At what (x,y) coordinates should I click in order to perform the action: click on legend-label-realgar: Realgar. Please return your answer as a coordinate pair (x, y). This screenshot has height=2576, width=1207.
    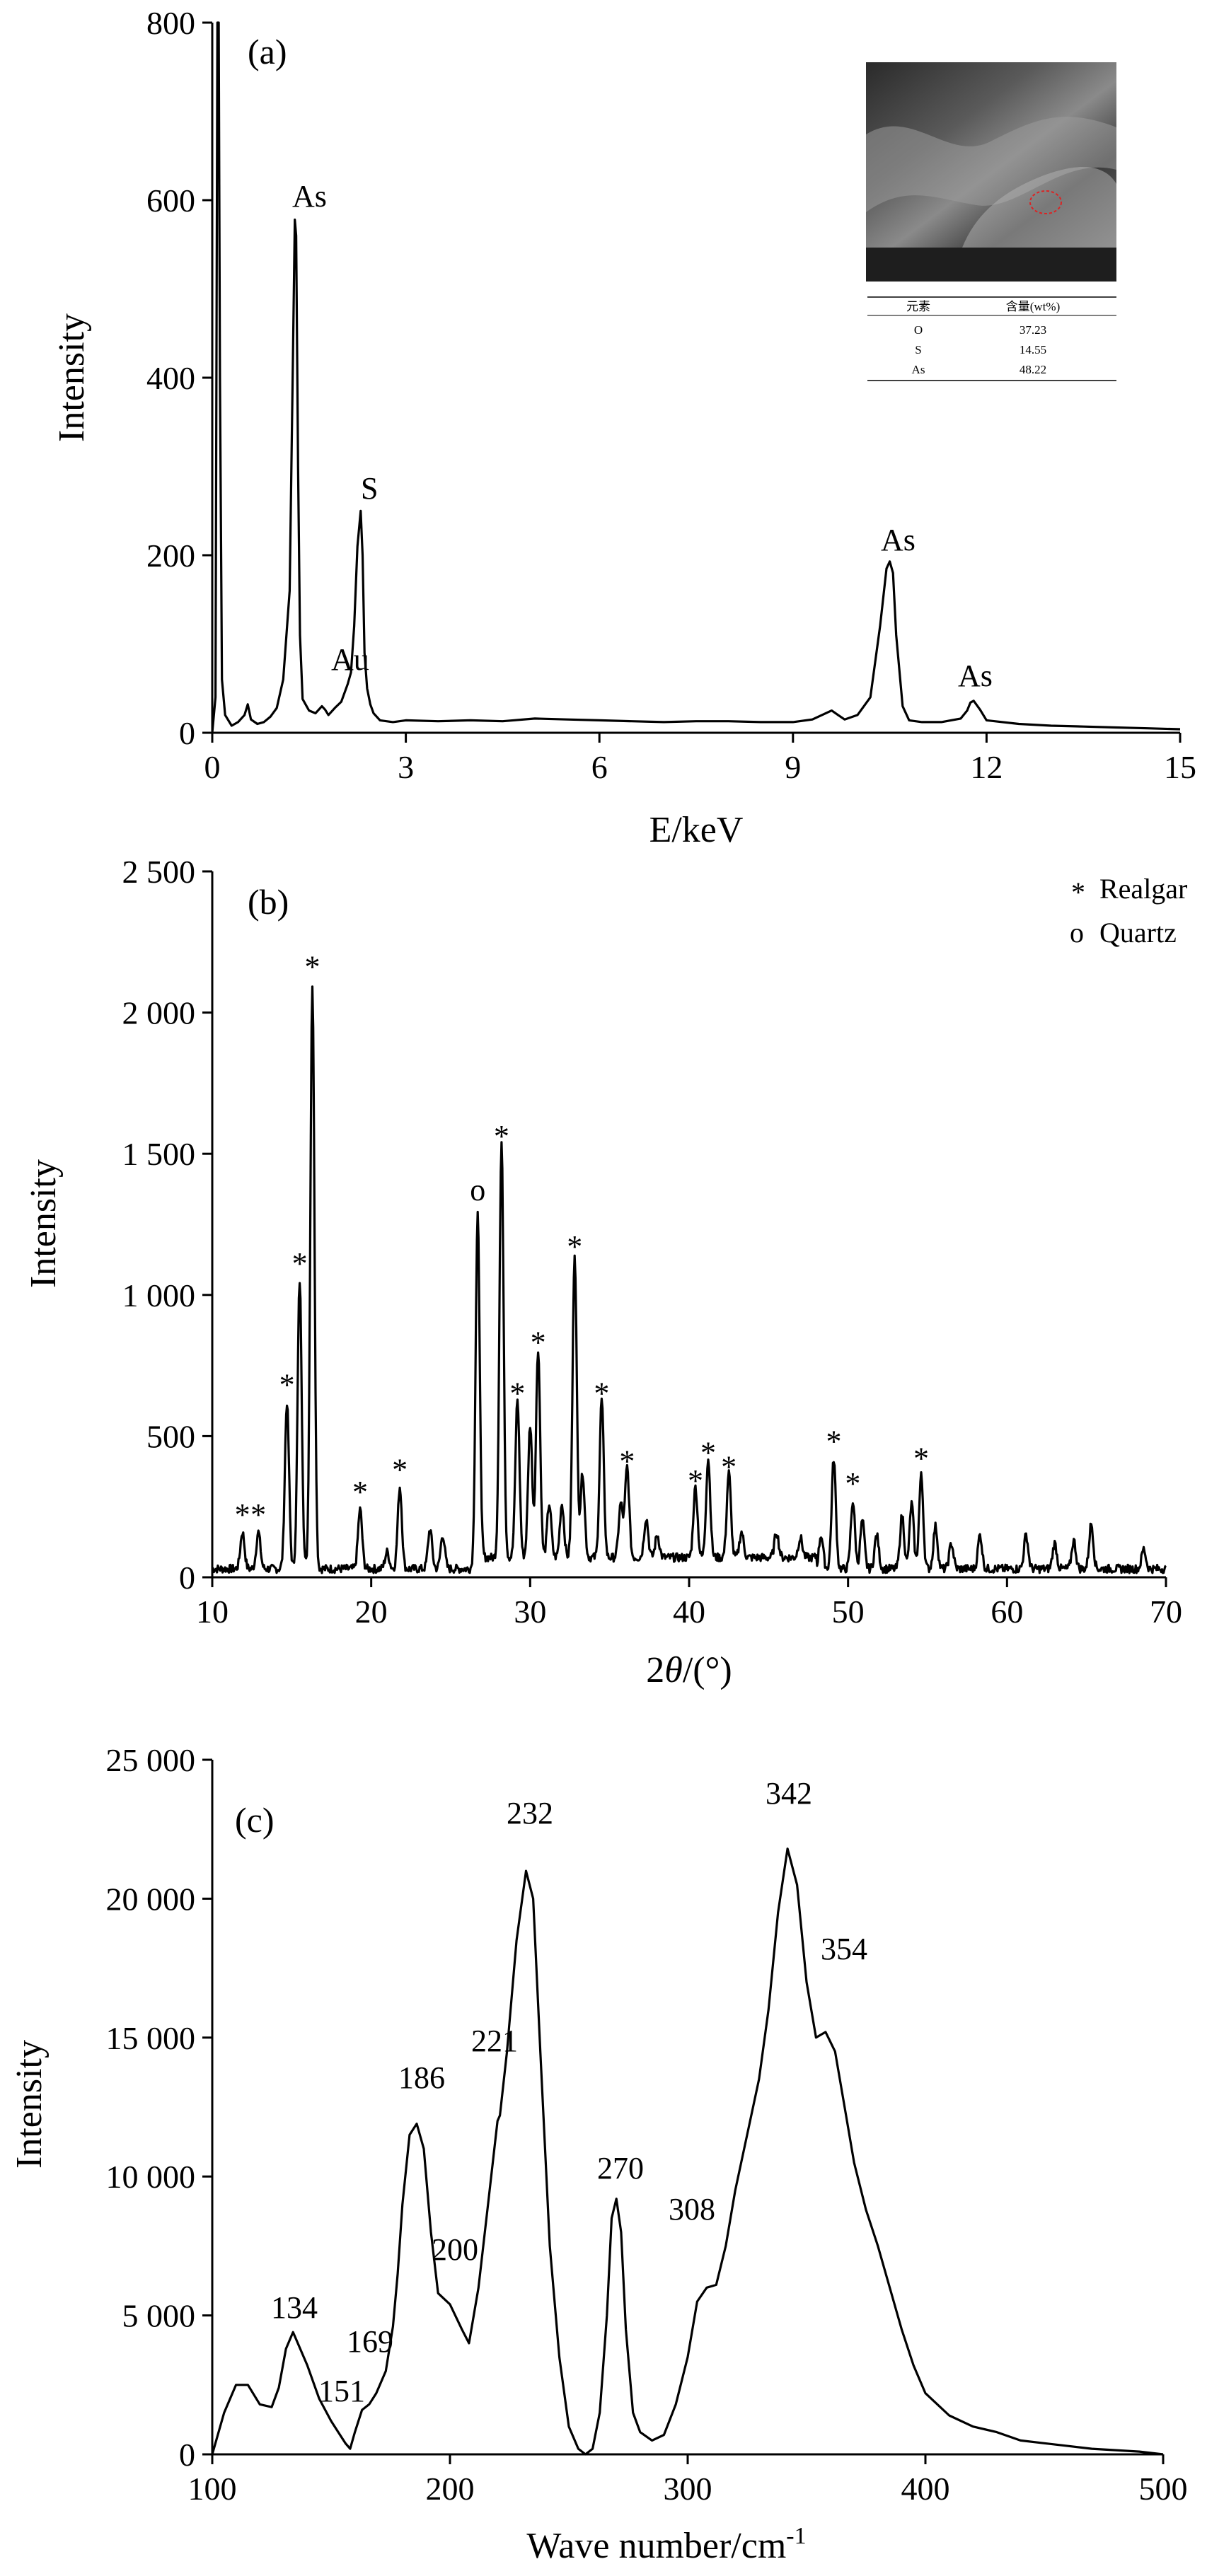
    Looking at the image, I should click on (1143, 889).